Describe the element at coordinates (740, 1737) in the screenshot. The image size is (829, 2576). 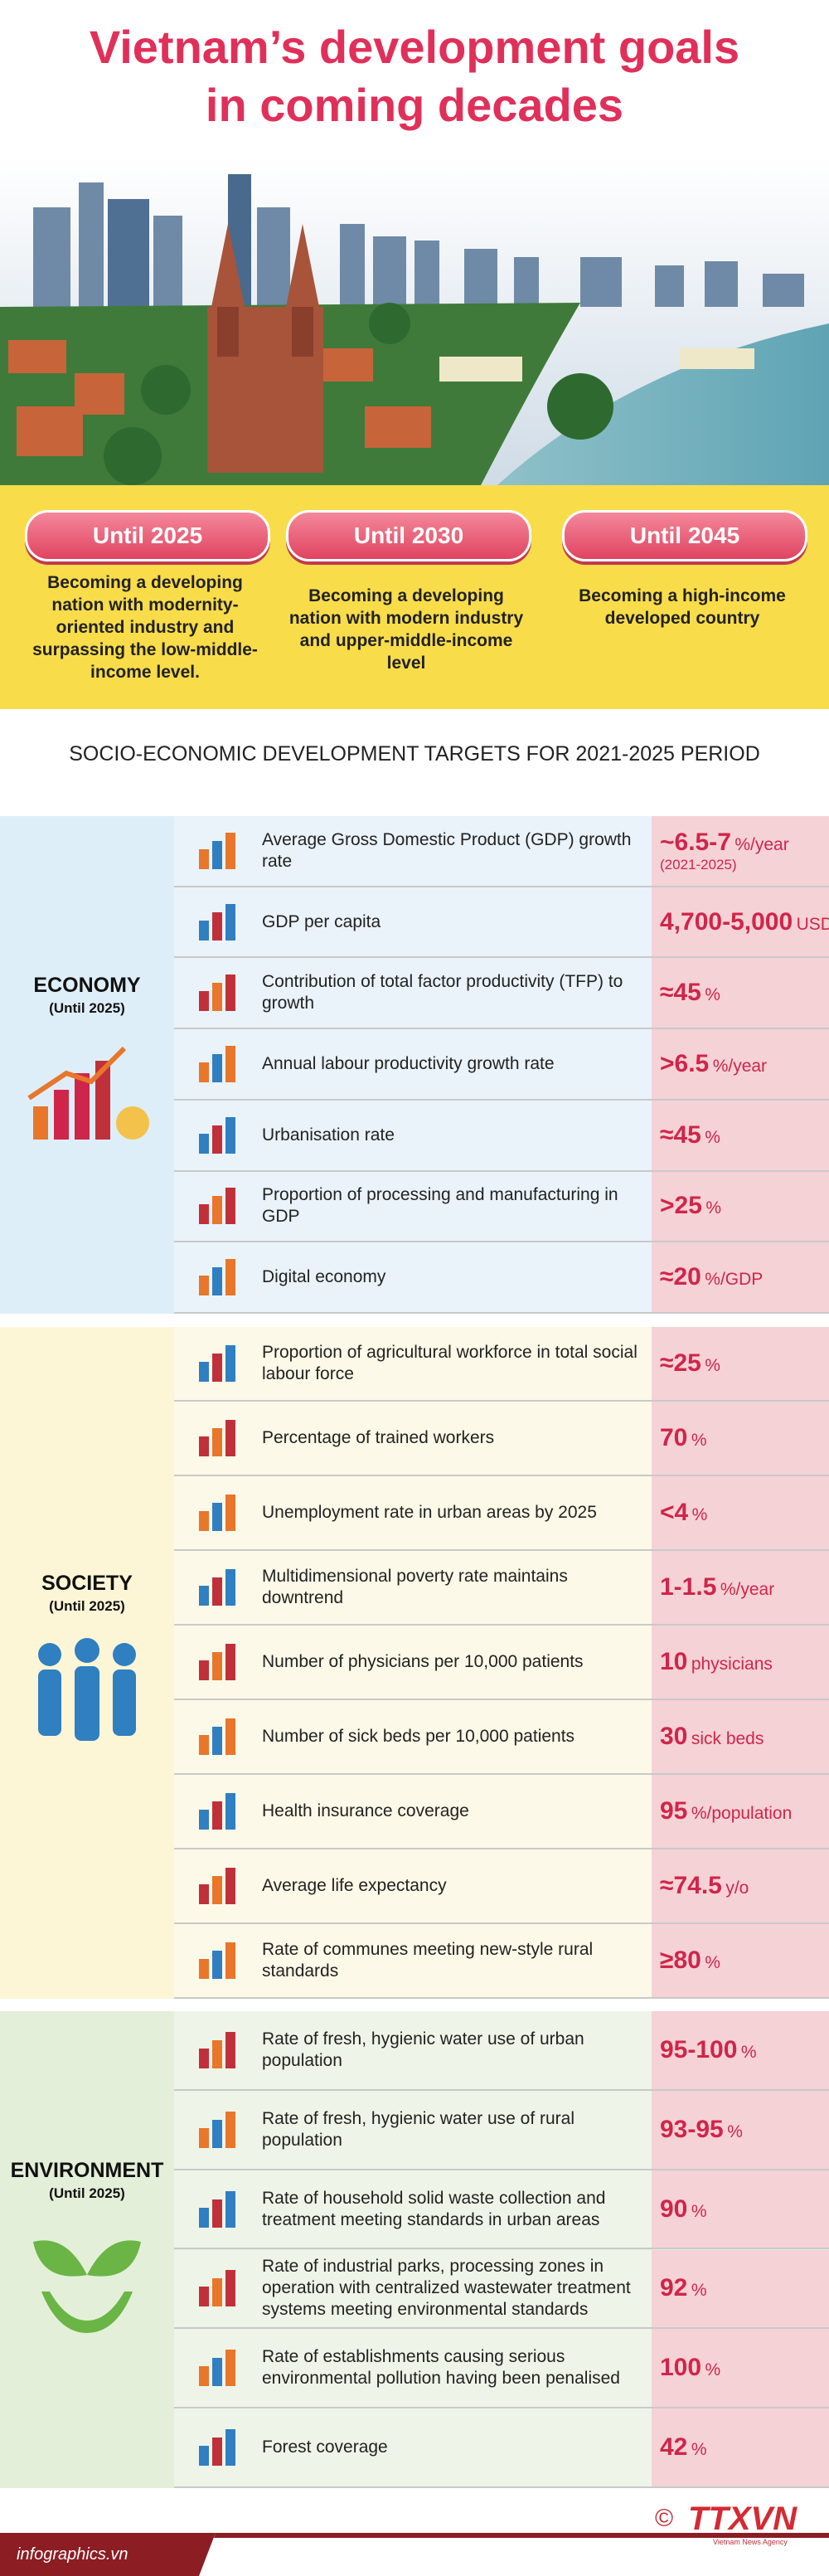
I see `value-cell: 30 sick beds` at that location.